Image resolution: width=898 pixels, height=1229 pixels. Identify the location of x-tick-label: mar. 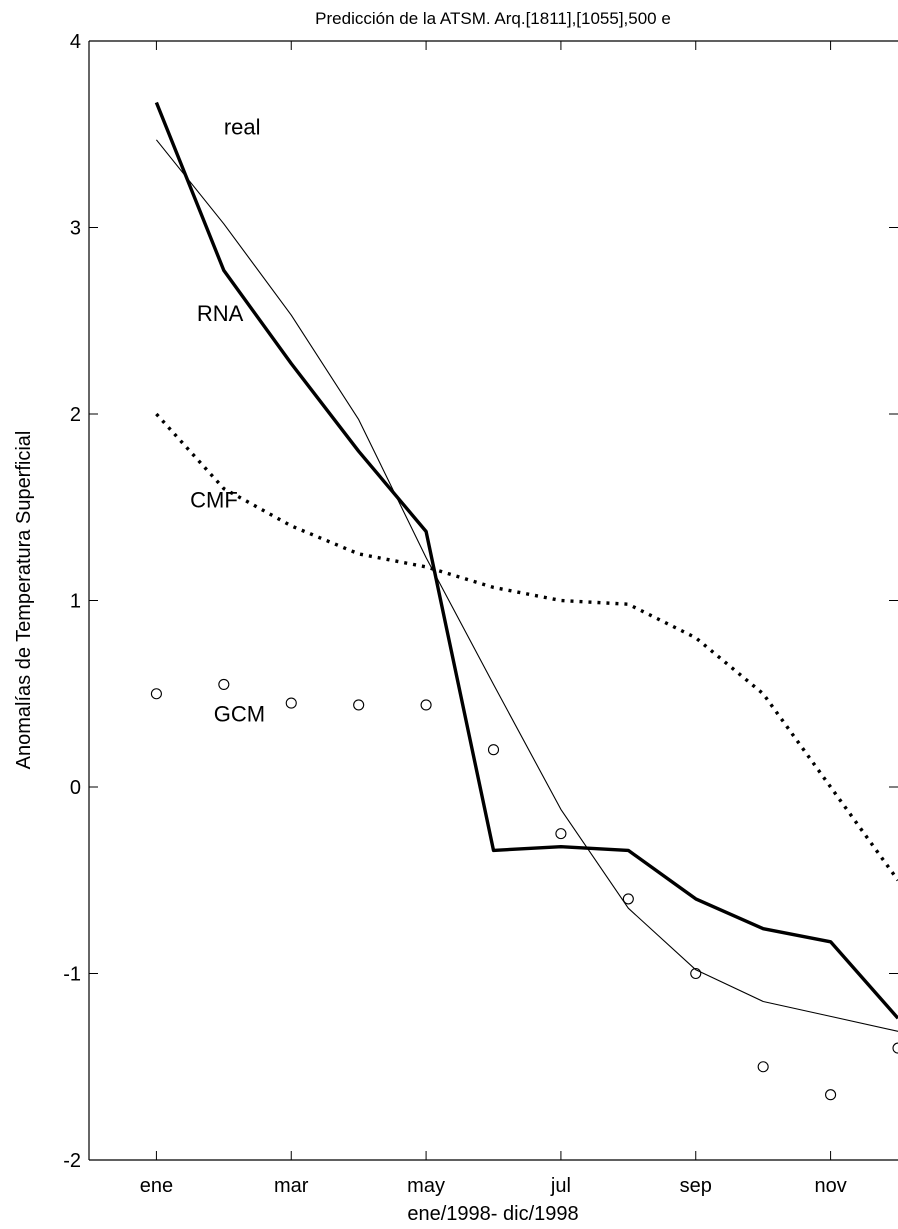
(291, 1186).